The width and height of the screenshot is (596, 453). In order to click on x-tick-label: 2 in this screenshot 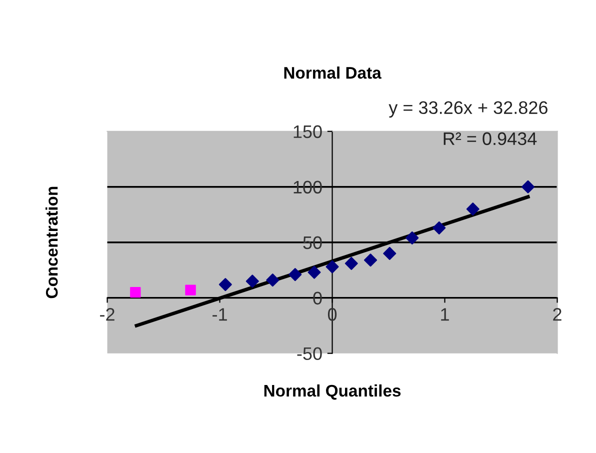, I will do `click(557, 314)`.